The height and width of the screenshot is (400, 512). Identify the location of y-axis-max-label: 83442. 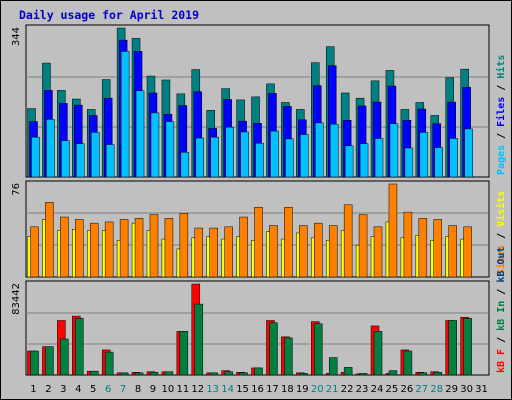
(16, 299).